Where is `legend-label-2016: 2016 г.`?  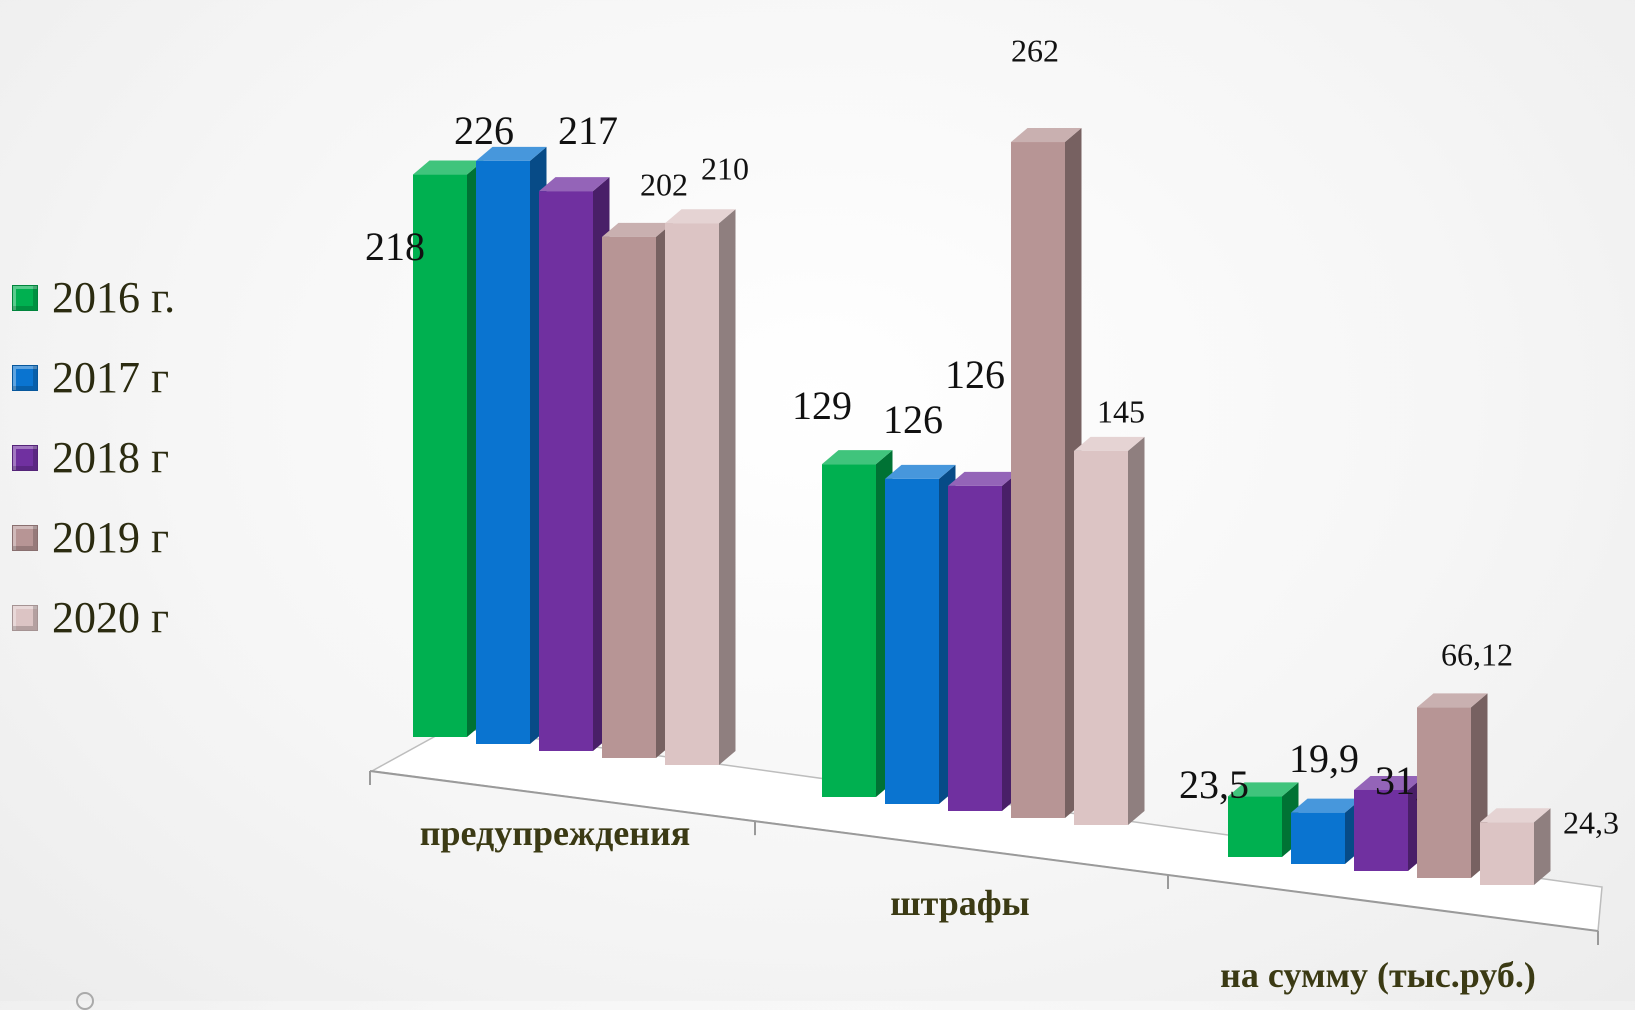 legend-label-2016: 2016 г. is located at coordinates (114, 297).